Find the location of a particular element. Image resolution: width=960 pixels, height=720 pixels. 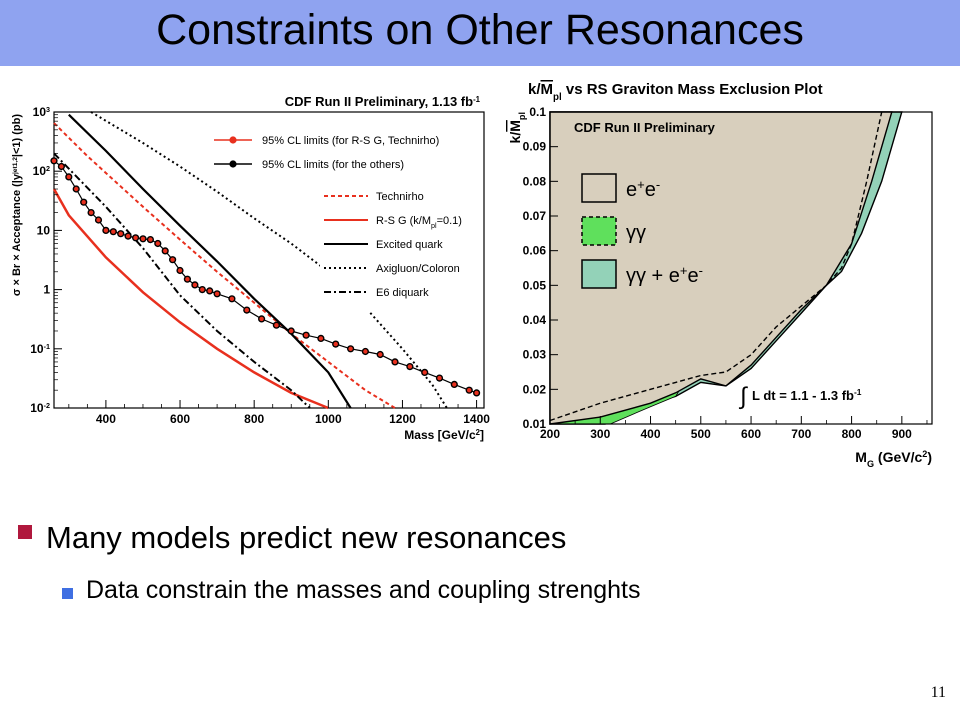

x-tick-label: 1400 is located at coordinates (476, 419).